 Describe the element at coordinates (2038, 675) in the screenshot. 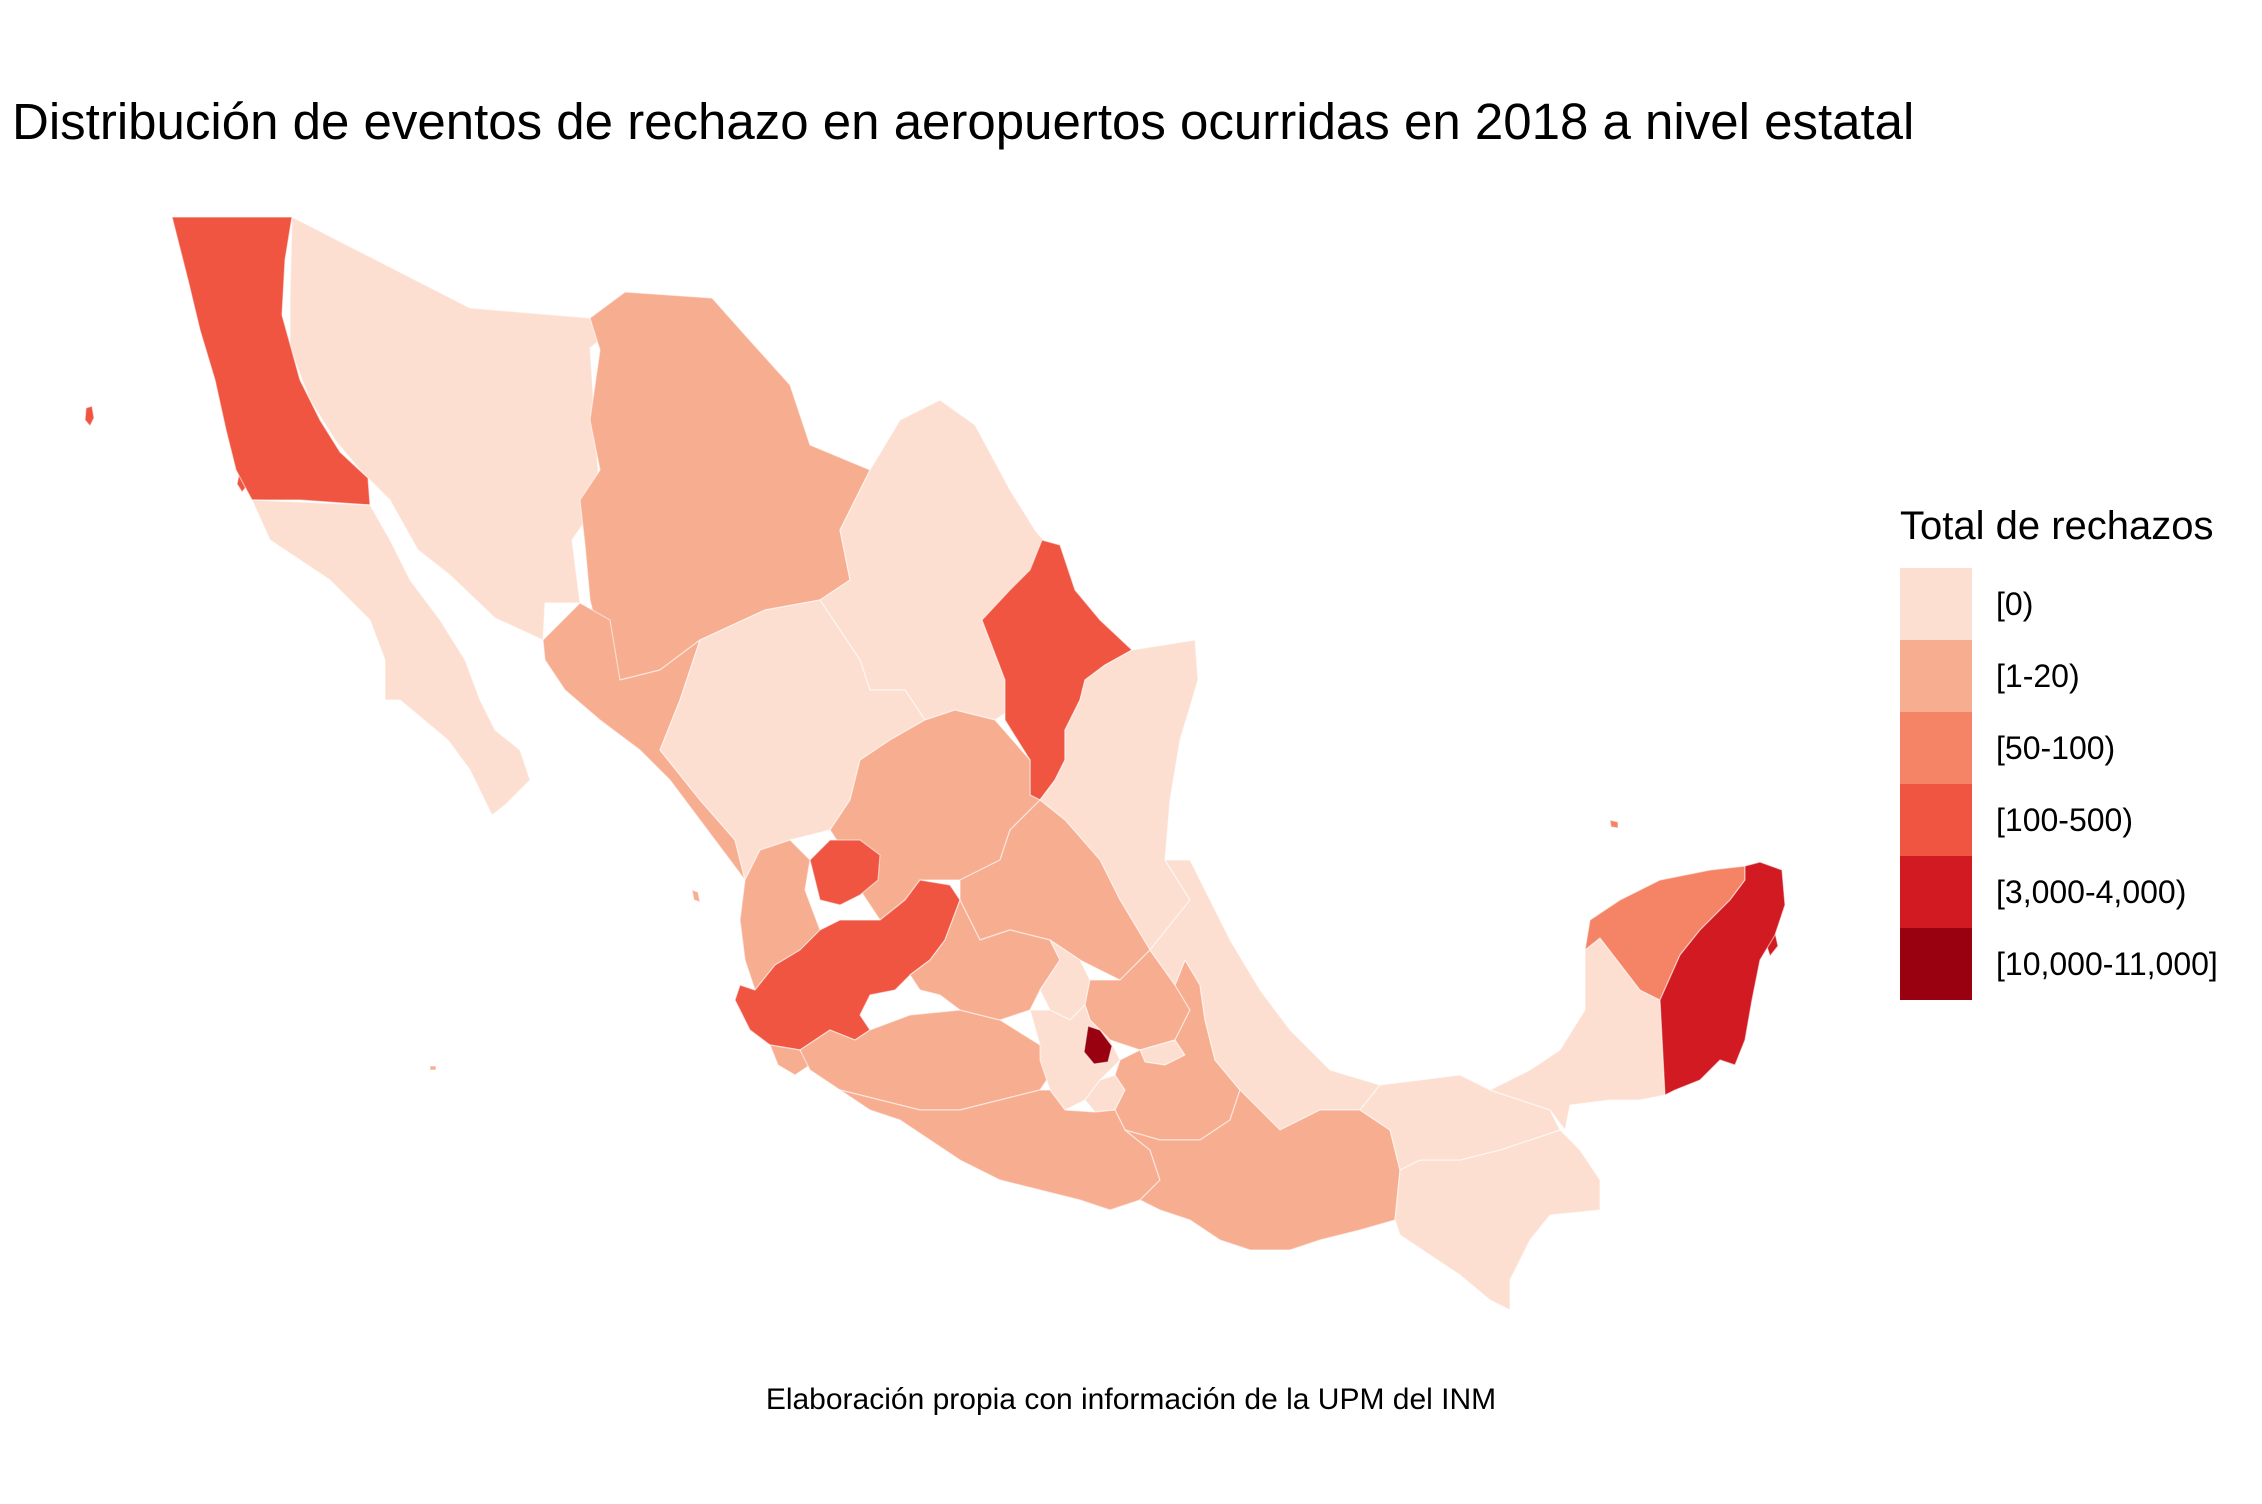

I see `legend-label: [1-20)` at that location.